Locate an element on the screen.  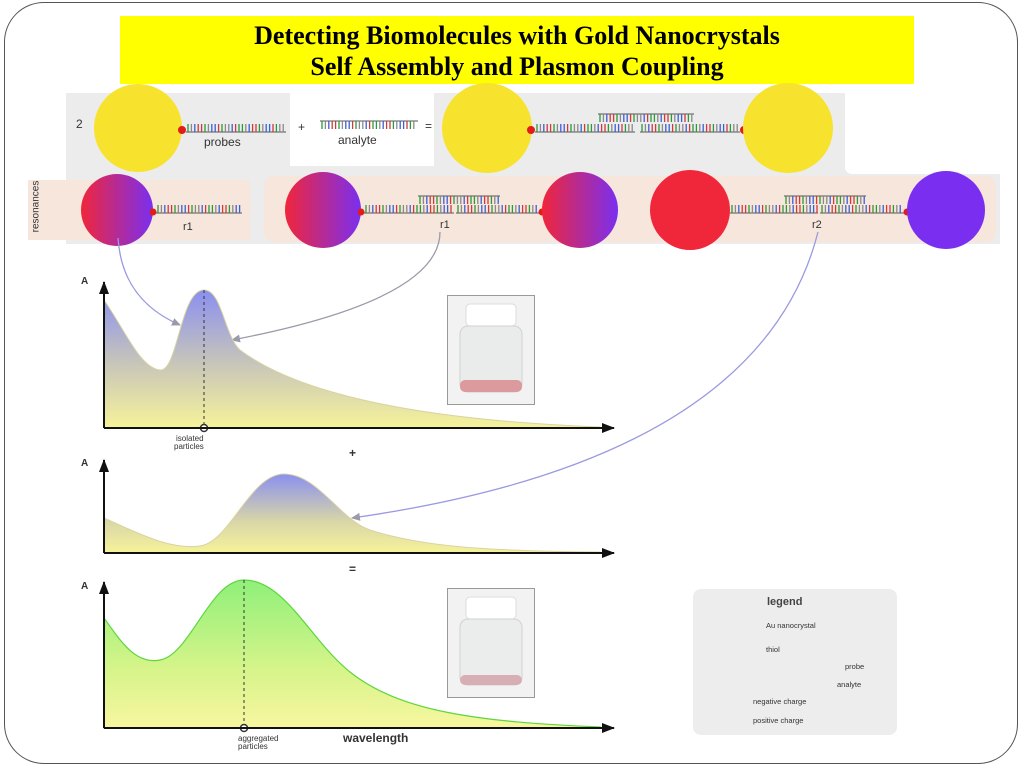
plus-sign: + is located at coordinates (302, 127).